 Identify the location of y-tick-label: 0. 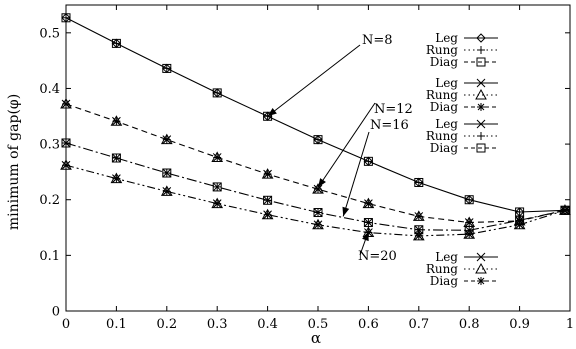
(56, 312).